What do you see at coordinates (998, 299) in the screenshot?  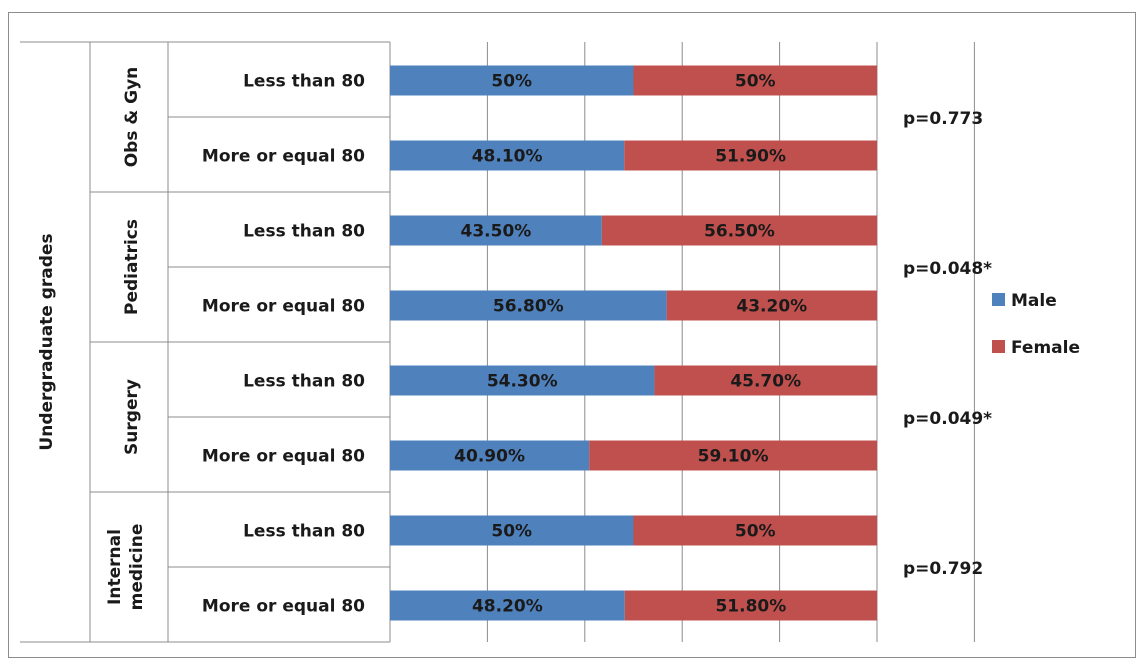 I see `legend-swatch-male` at bounding box center [998, 299].